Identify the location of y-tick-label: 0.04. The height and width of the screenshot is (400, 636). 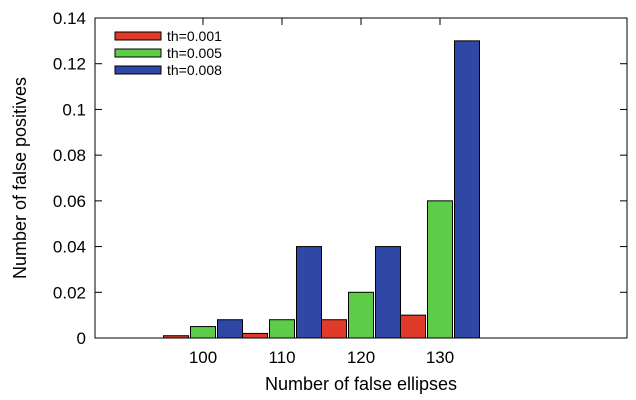
(69, 247).